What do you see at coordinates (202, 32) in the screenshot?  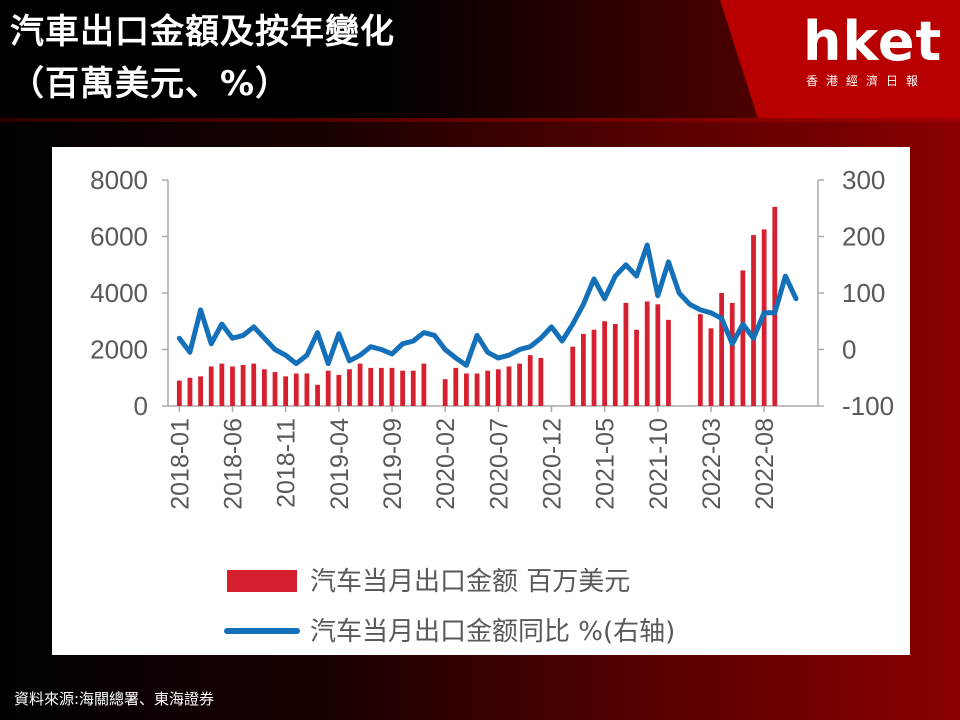 I see `page-title: 汽車出口金額及按年變化` at bounding box center [202, 32].